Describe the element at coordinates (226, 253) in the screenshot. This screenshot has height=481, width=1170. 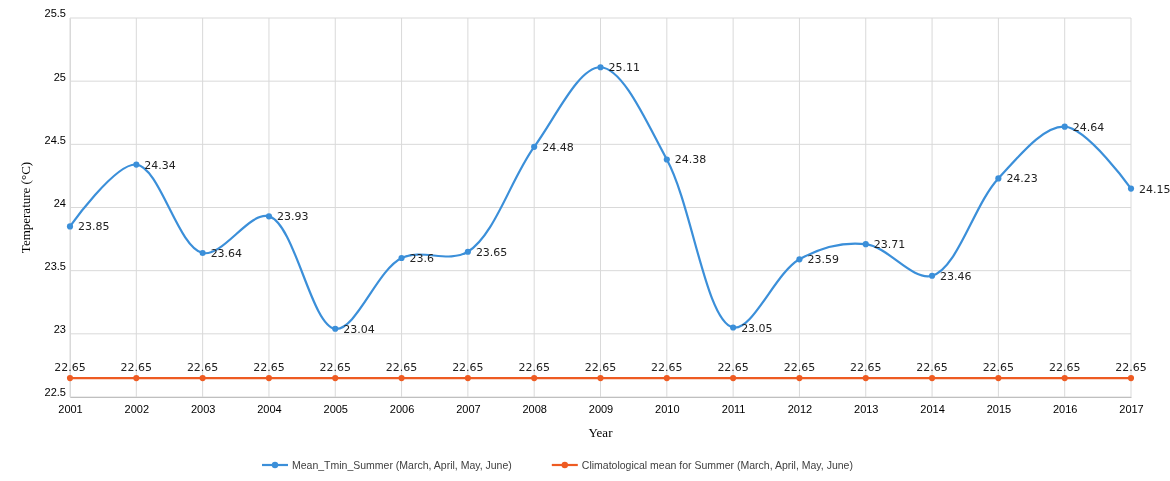
I see `data-label: 23.64` at that location.